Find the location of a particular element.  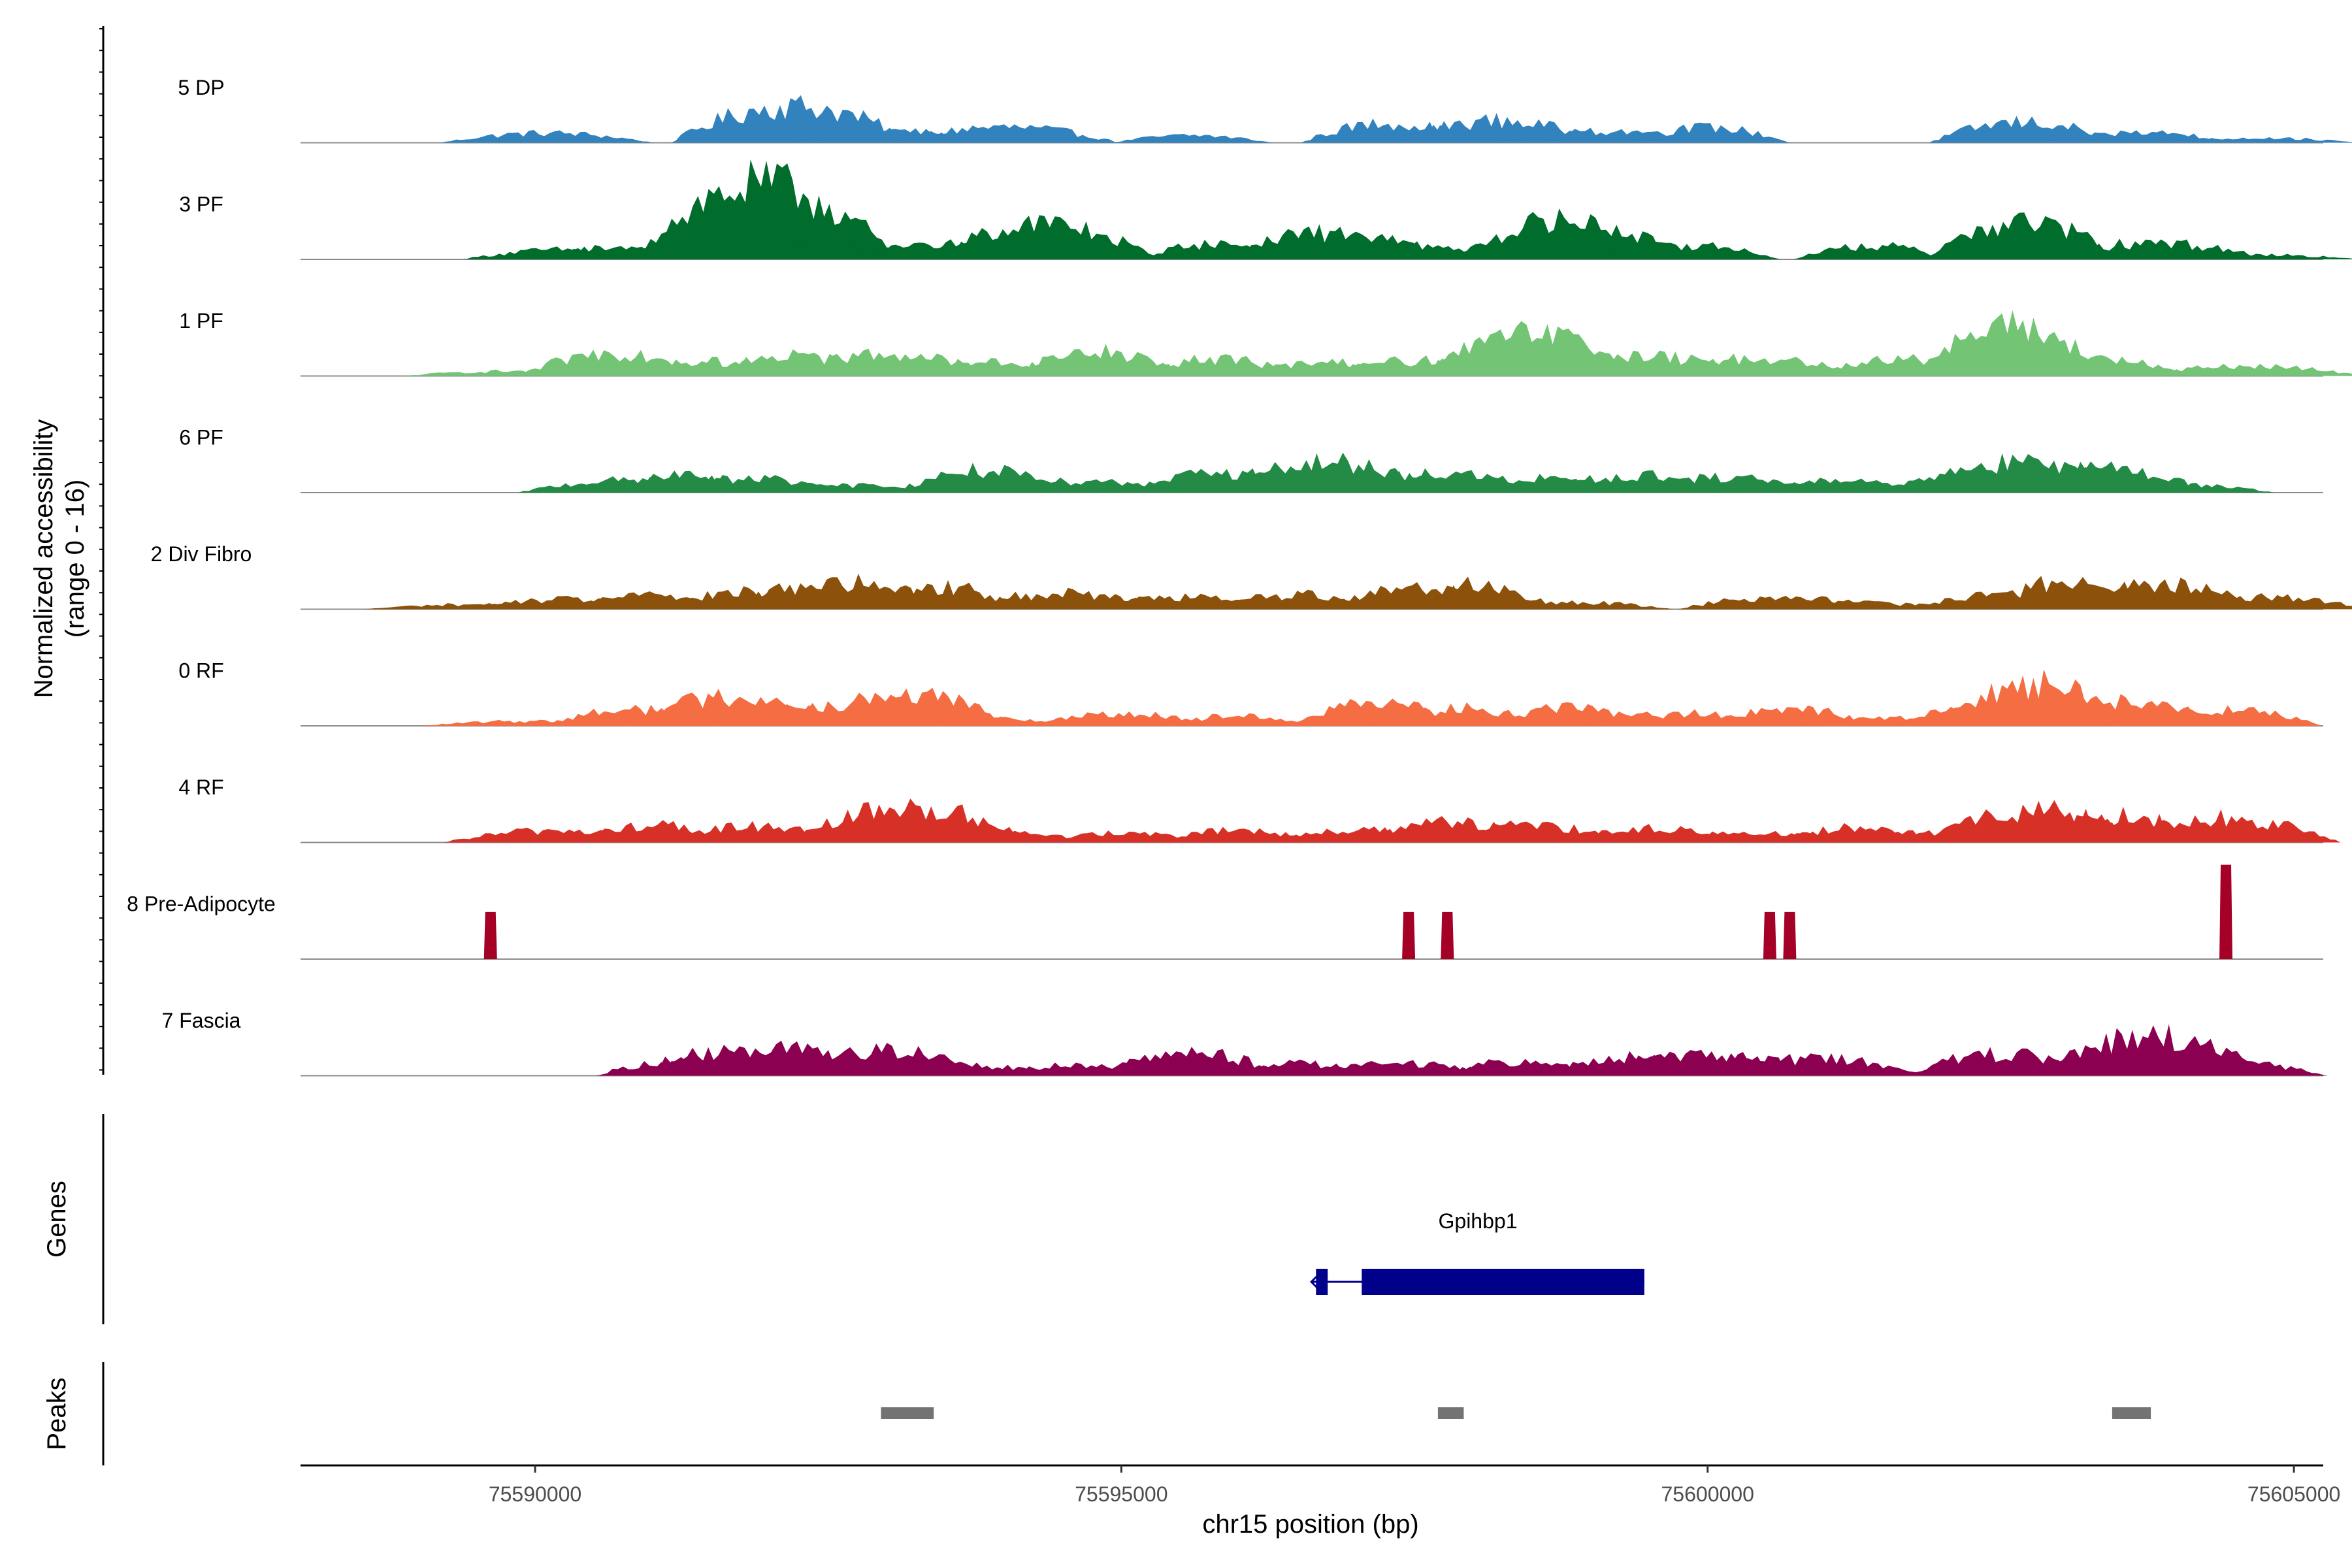

gene-strand-arrow is located at coordinates (1314, 1282).